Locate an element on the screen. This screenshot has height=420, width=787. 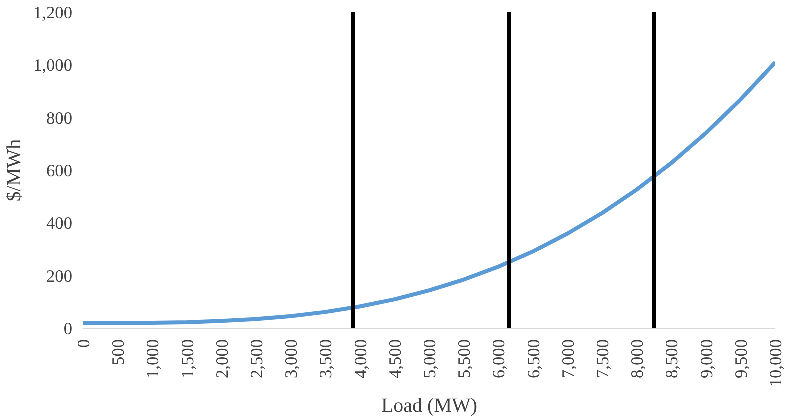
x-tick-label: 1,000 is located at coordinates (153, 358).